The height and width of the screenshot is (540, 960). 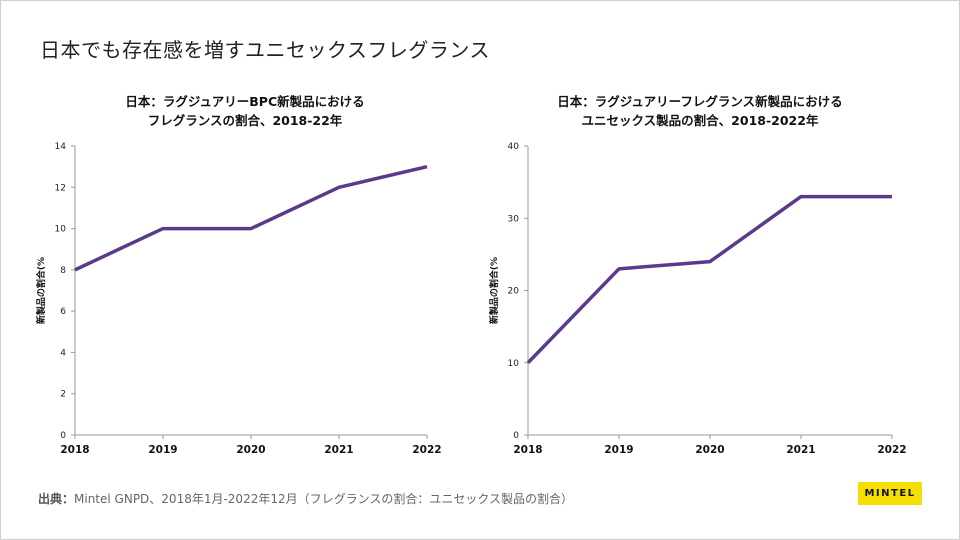 I want to click on chart-1-title: 日本：ラグジュアリーBPC新製品における フレグランスの割合、2018-22年, so click(x=245, y=111).